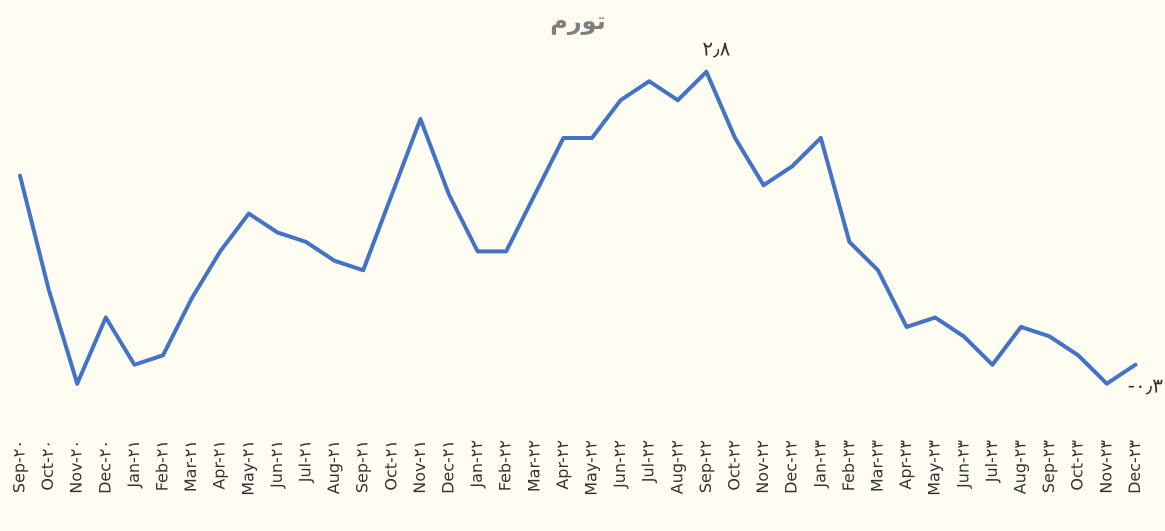  I want to click on x-tick-label: Jun-۲۲, so click(619, 464).